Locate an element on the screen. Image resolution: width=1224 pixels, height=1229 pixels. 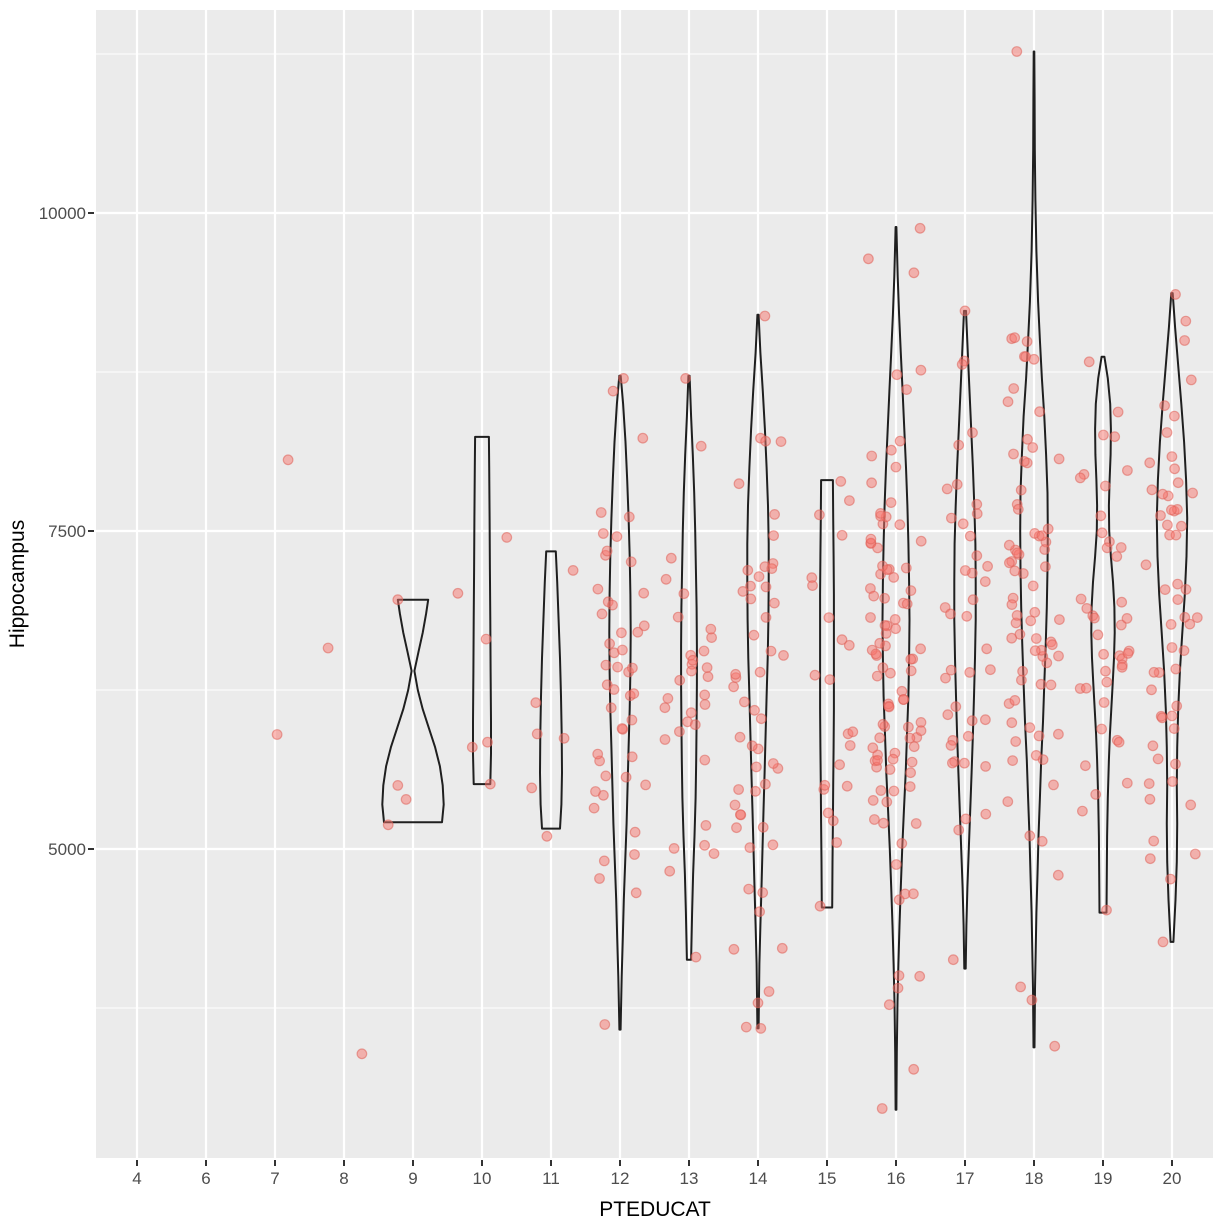
x-tick-label: 8 is located at coordinates (343, 1178).